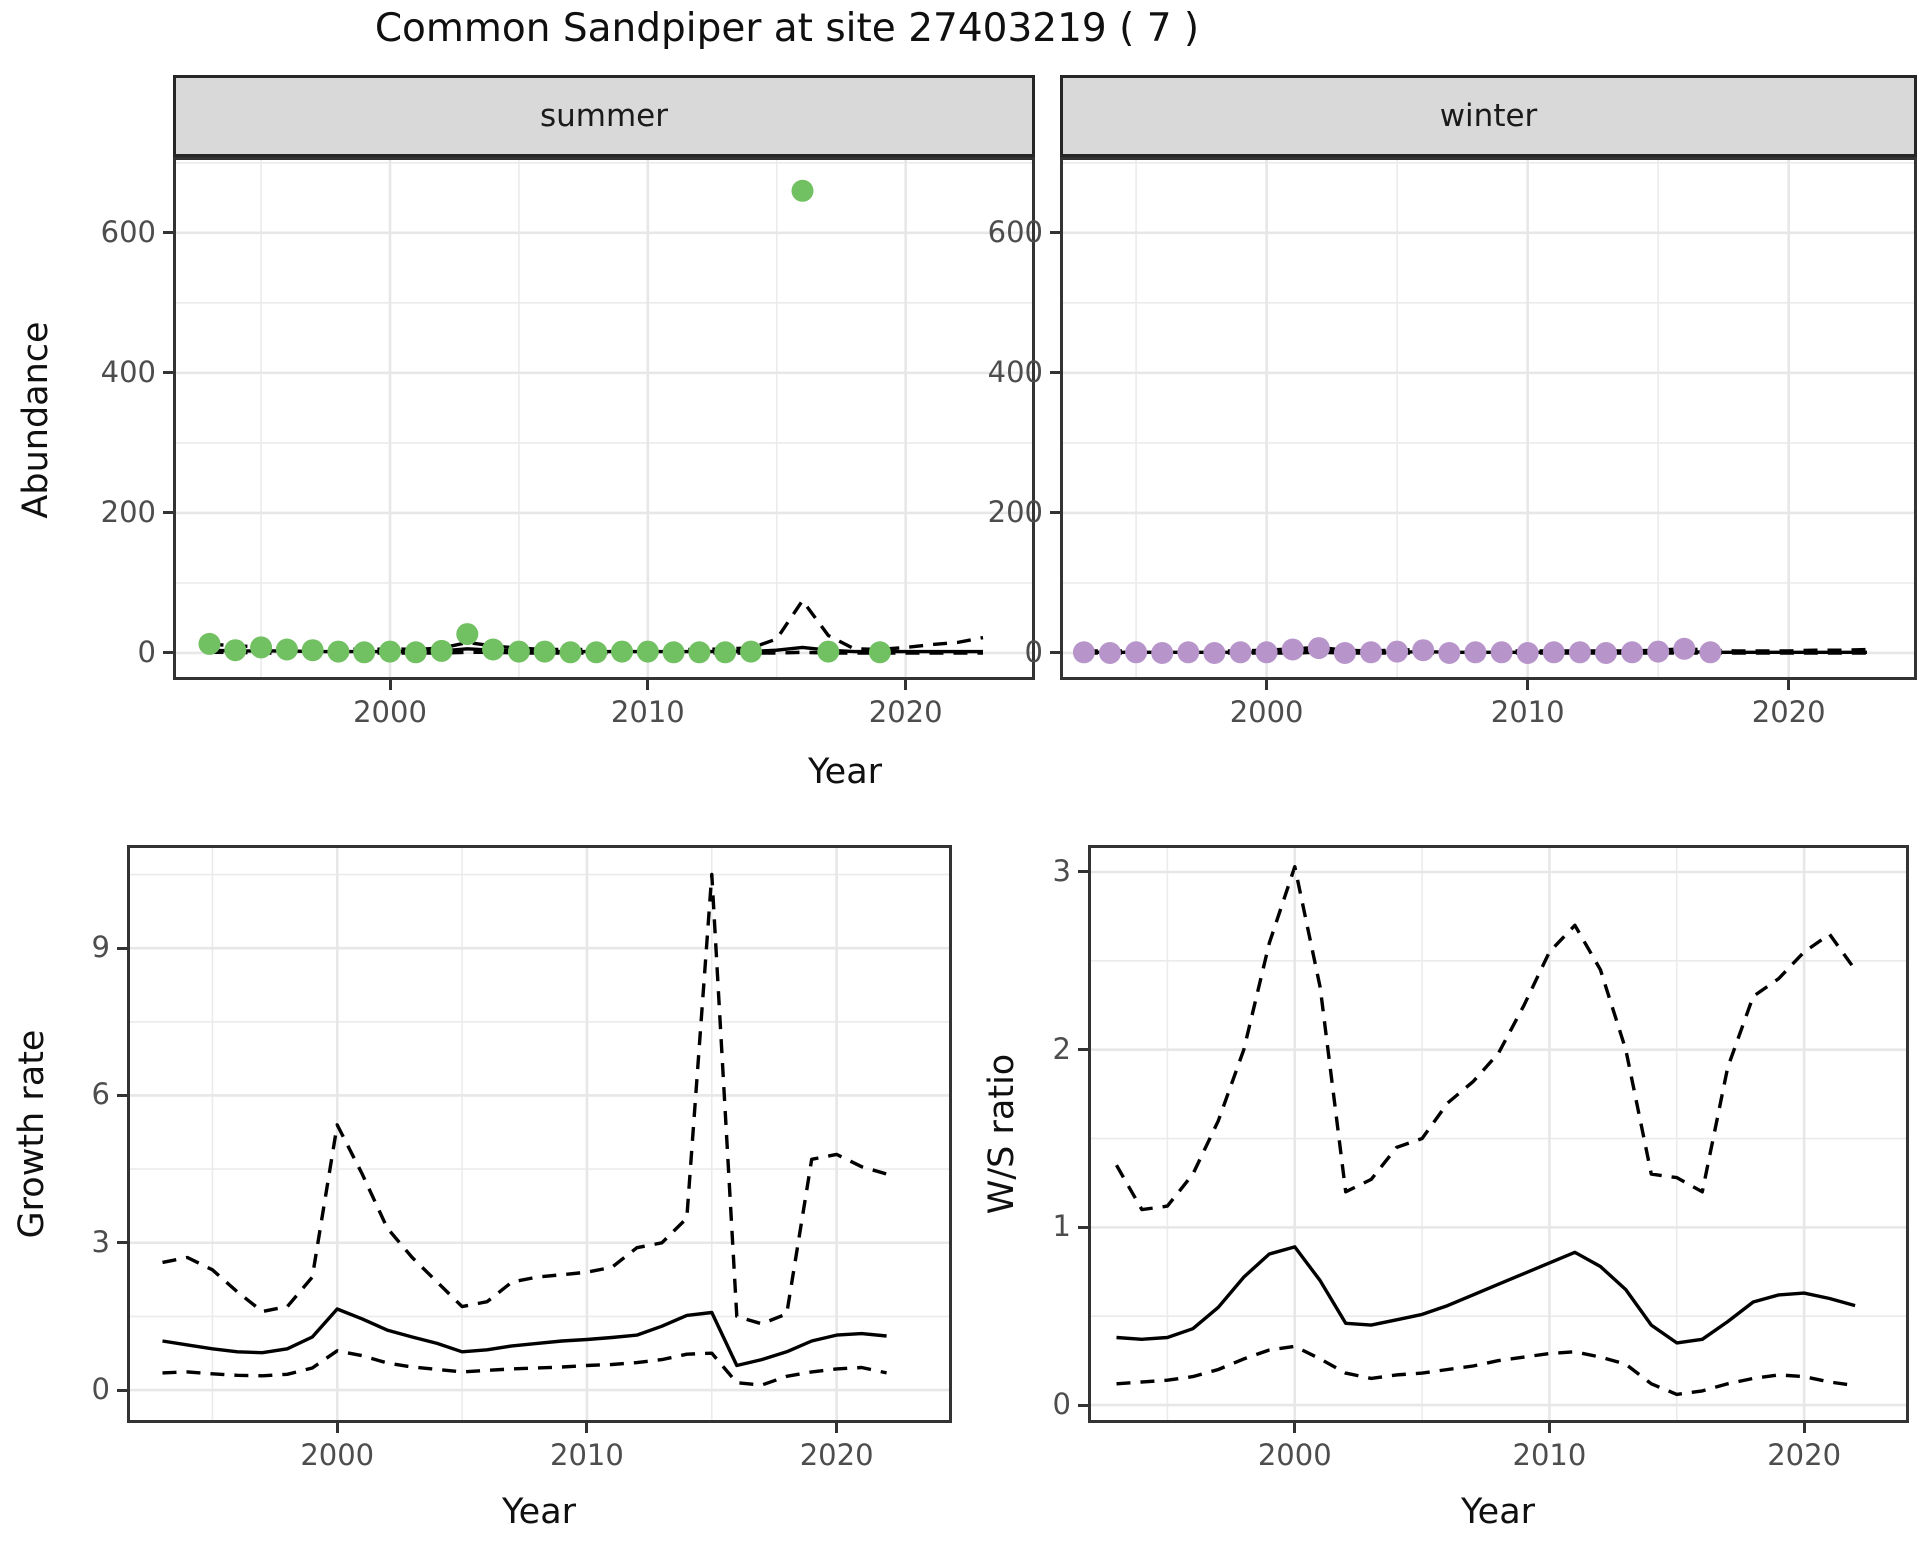 The image size is (1920, 1560). I want to click on x-axis-title-ws: Year, so click(1498, 1512).